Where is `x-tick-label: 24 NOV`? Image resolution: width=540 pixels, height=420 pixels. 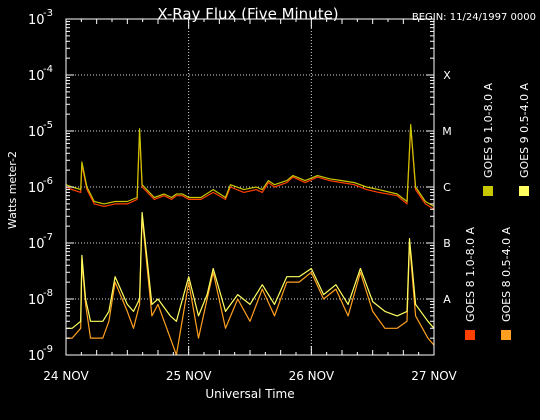 x-tick-label: 24 NOV is located at coordinates (66, 376).